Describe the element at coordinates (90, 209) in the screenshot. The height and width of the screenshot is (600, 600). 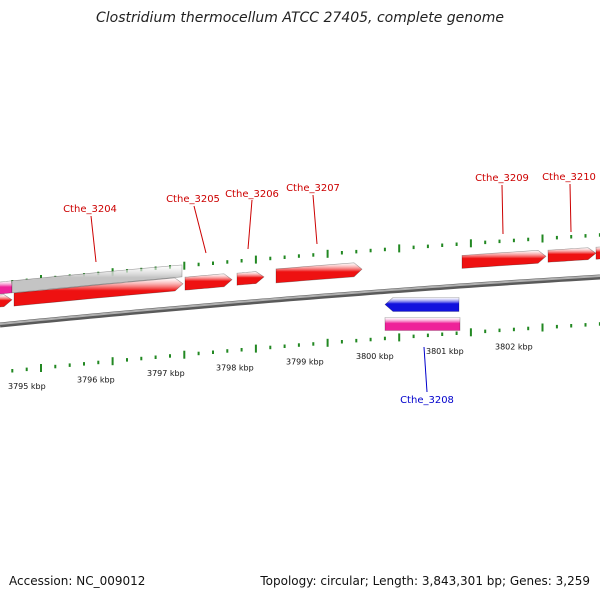
I see `gene-label-cthe-3204: Cthe_3204` at that location.